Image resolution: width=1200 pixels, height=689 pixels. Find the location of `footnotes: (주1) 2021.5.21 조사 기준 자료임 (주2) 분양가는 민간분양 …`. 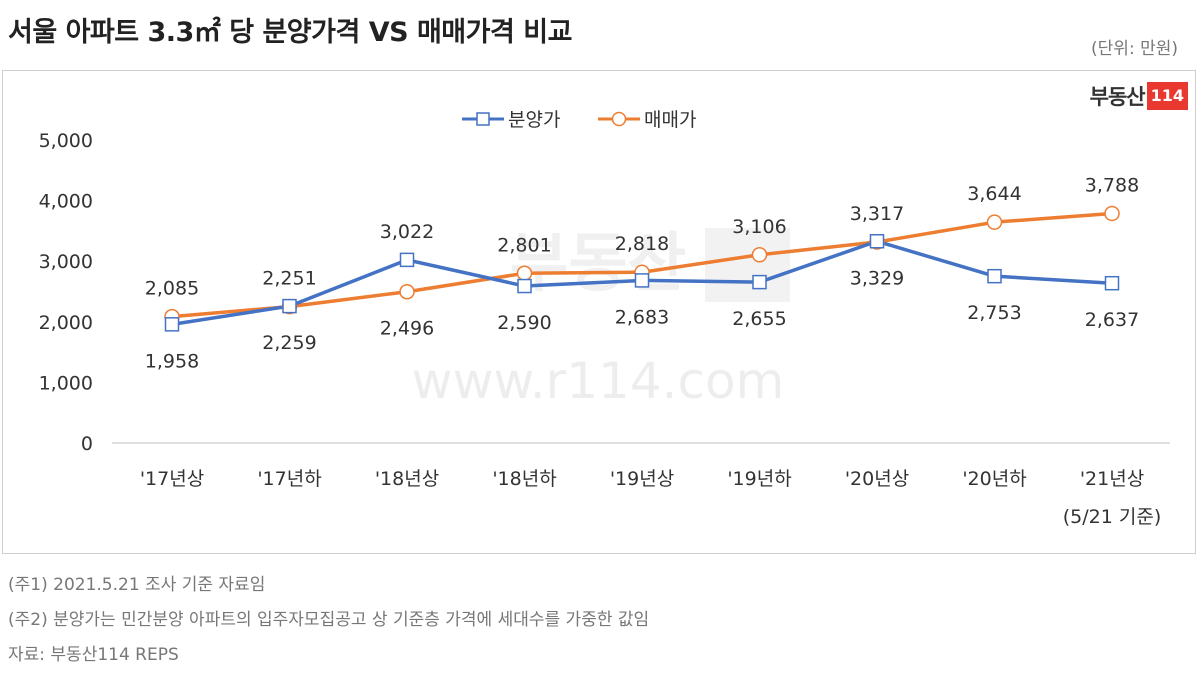

footnotes: (주1) 2021.5.21 조사 기준 자료임 (주2) 분양가는 민간분양 … is located at coordinates (328, 620).